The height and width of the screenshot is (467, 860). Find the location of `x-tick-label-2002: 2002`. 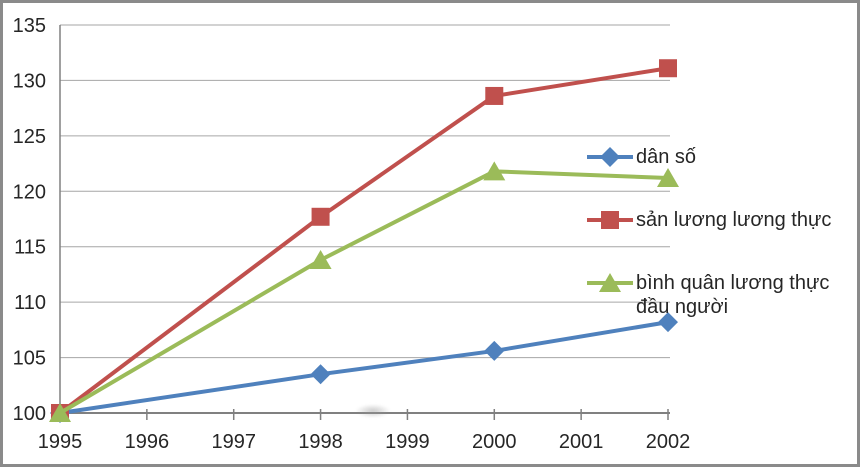

x-tick-label-2002: 2002 is located at coordinates (668, 442).